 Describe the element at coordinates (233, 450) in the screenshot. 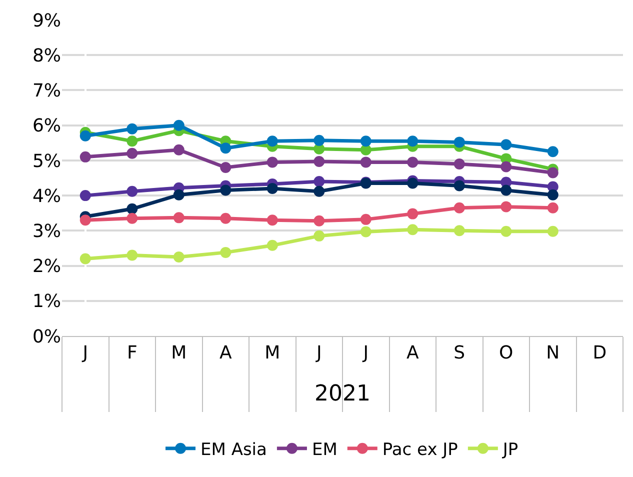

I see `legend-label: EM Asia` at that location.